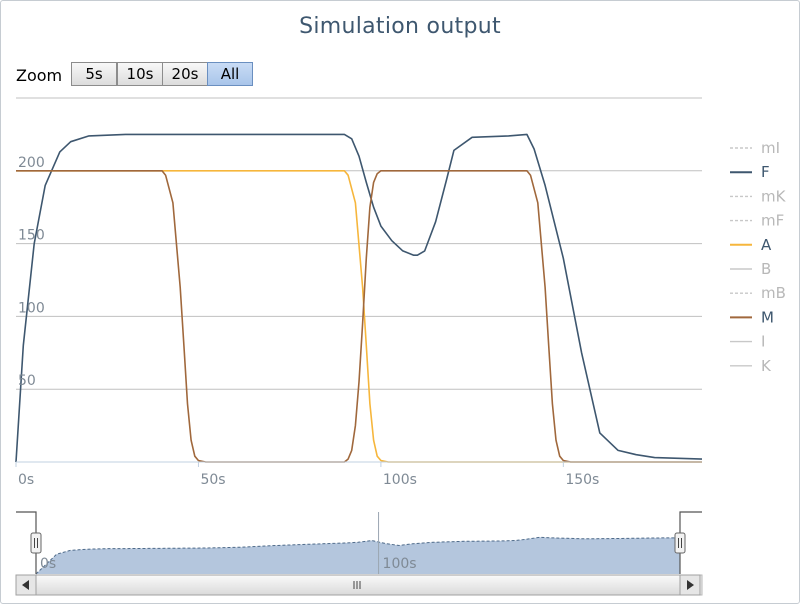  I want to click on zoom-label: Zoom, so click(39, 75).